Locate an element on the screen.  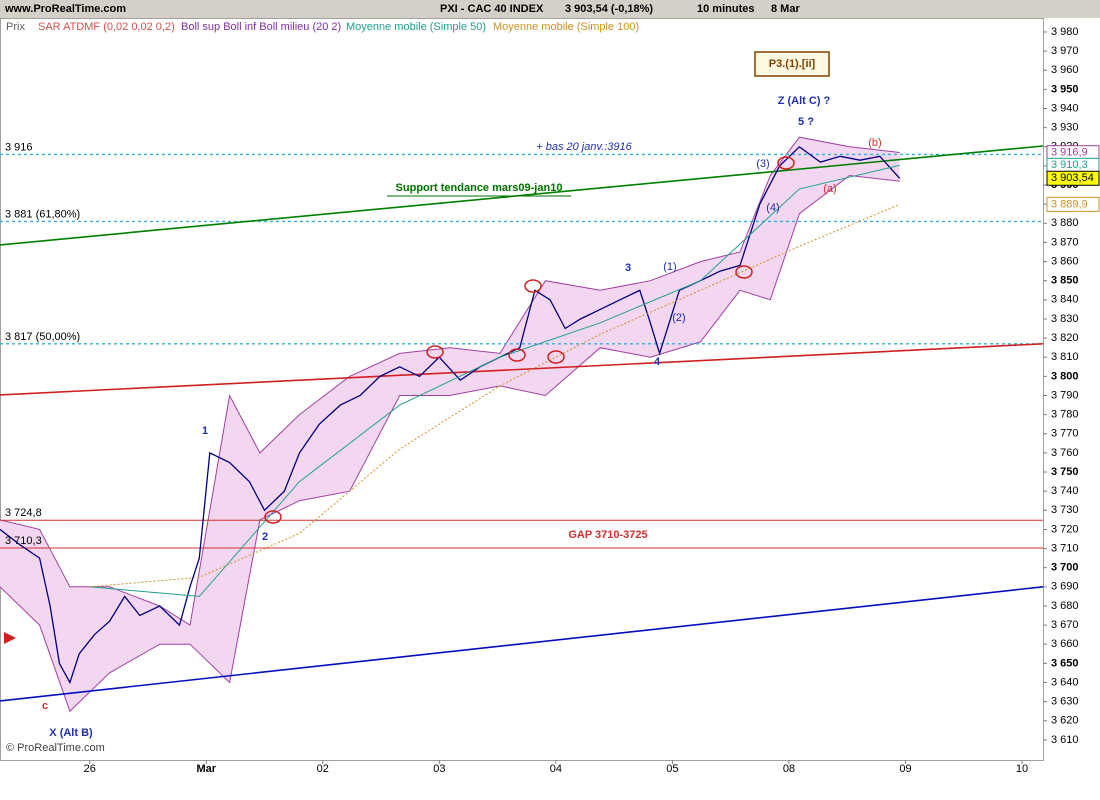
cursor-arrow is located at coordinates (10, 638).